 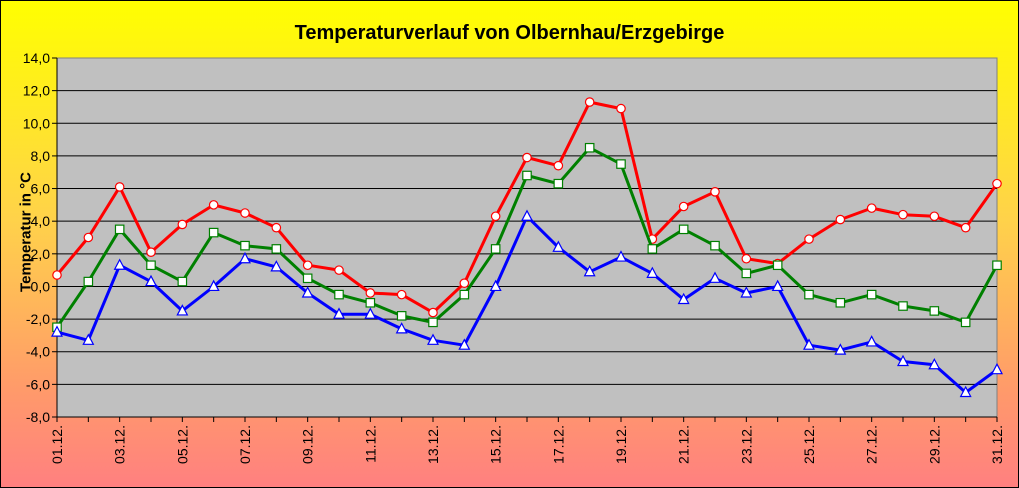 What do you see at coordinates (245, 444) in the screenshot?
I see `x-tick-label: 07.12.` at bounding box center [245, 444].